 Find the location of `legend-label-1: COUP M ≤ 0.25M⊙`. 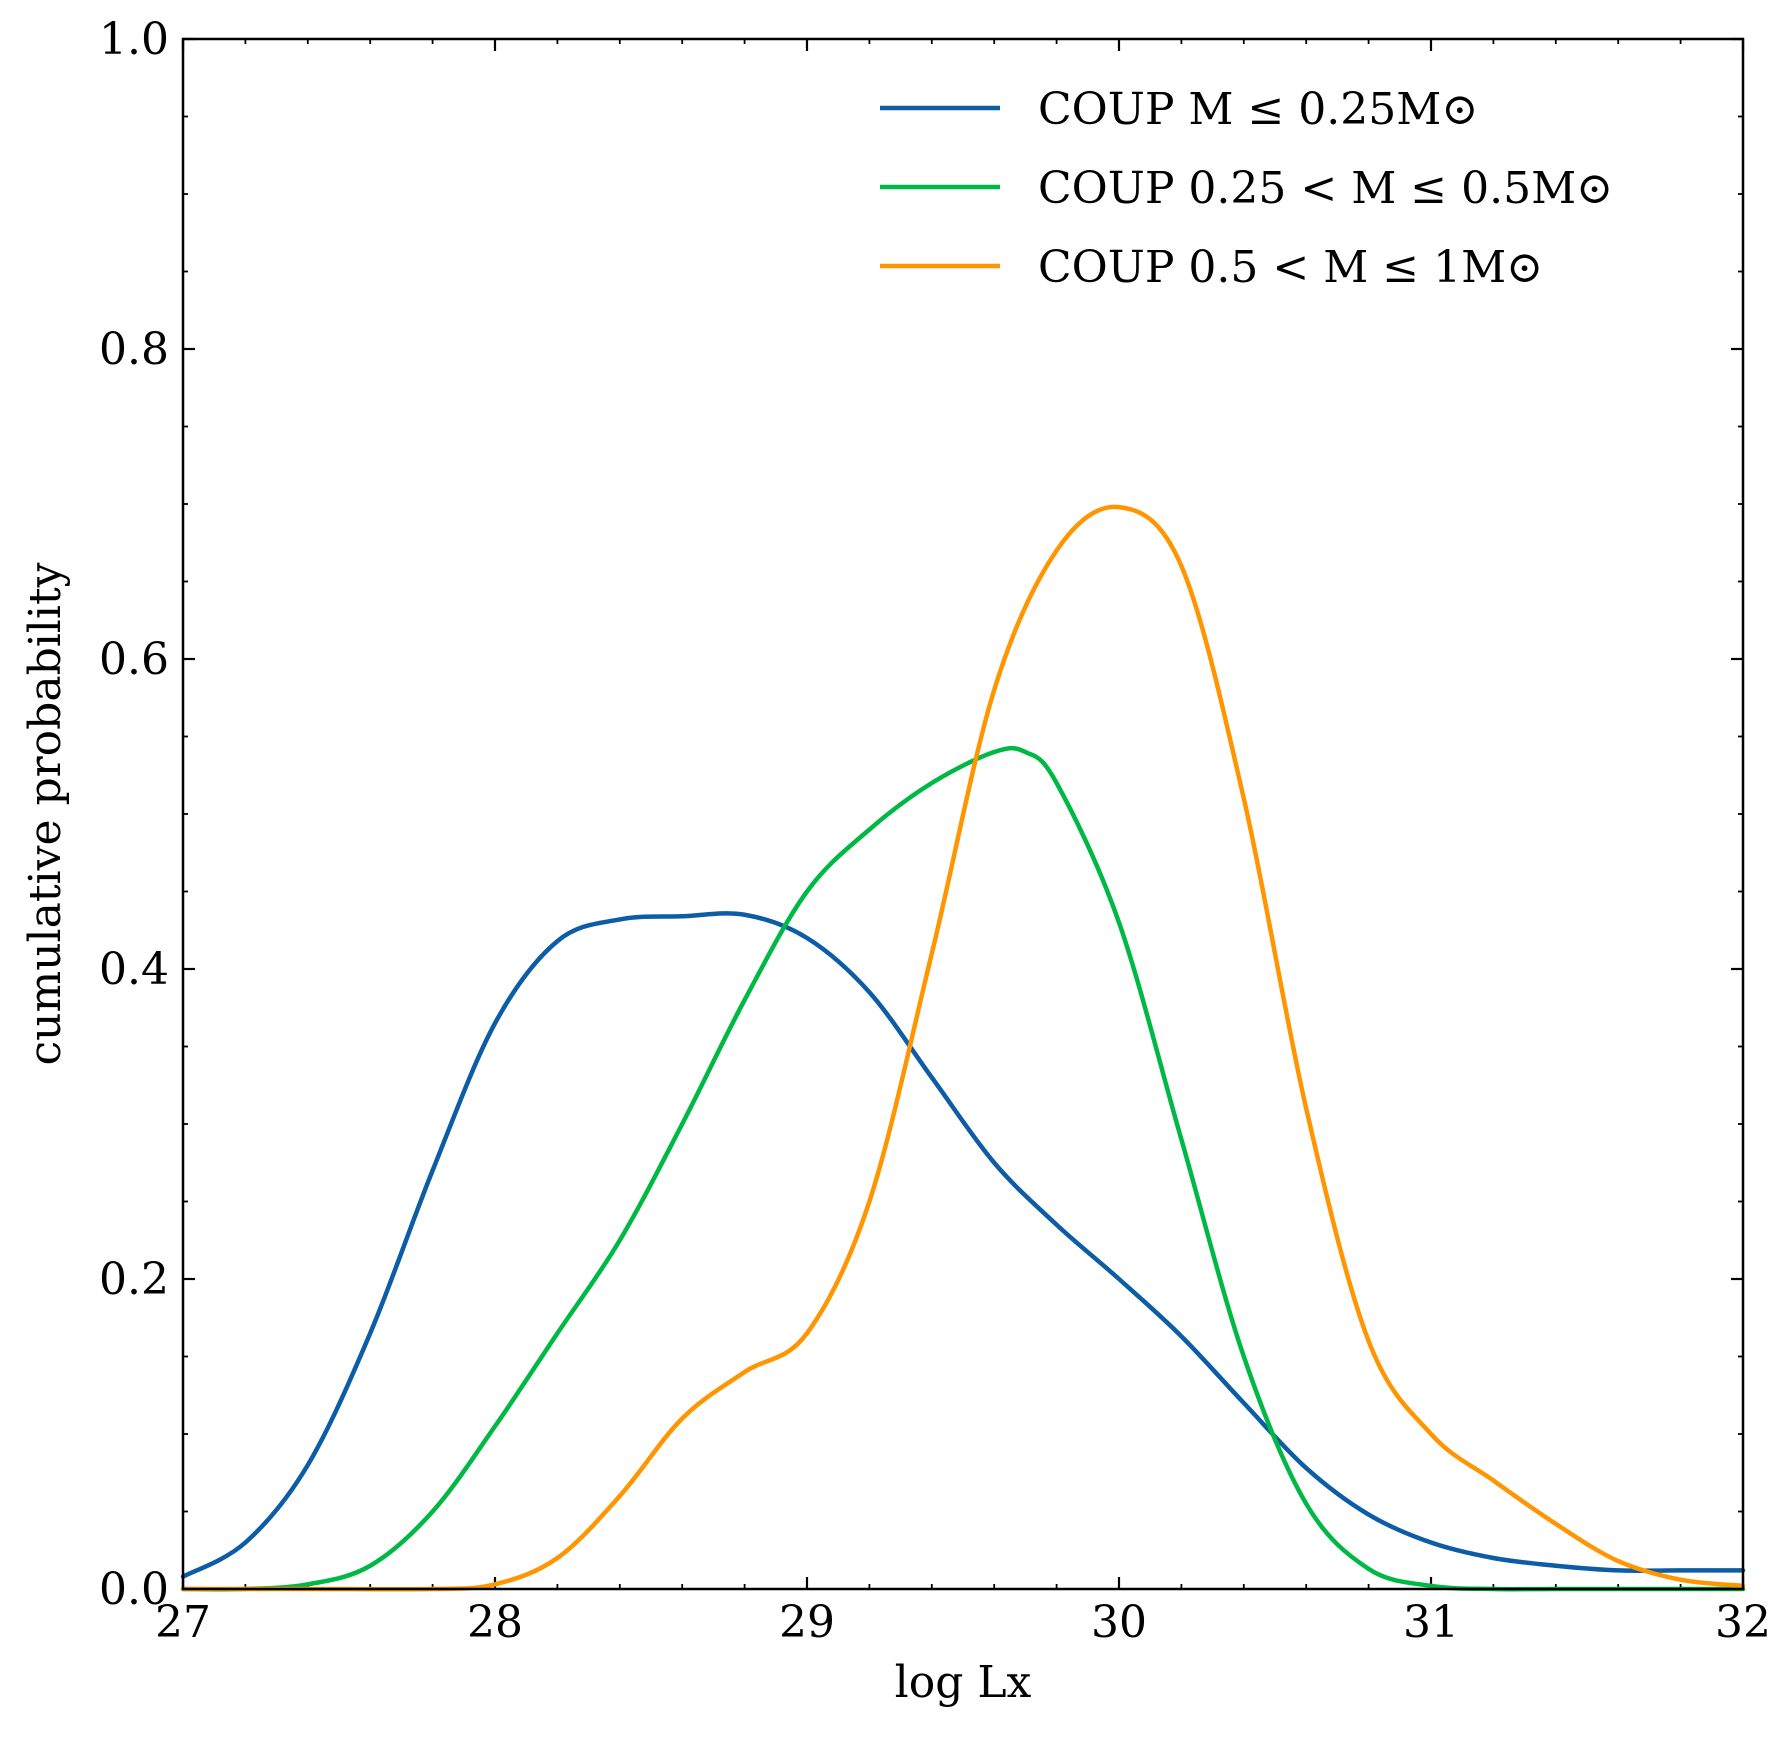

legend-label-1: COUP M ≤ 0.25M⊙ is located at coordinates (1258, 109).